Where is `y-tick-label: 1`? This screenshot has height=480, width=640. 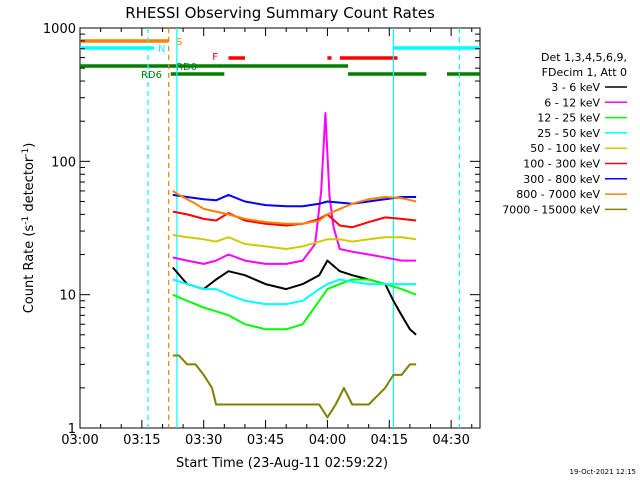 y-tick-label: 1 is located at coordinates (72, 429).